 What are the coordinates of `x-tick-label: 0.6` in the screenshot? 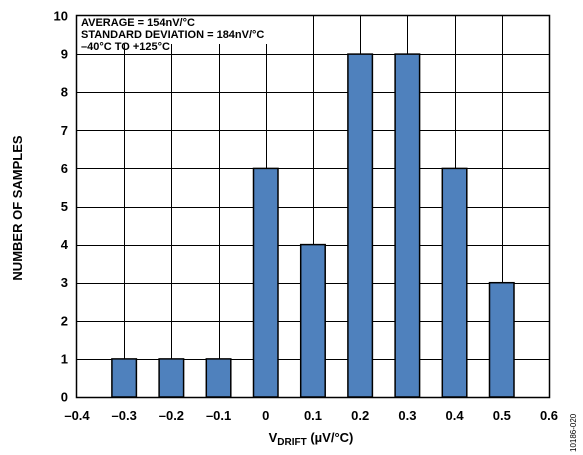 It's located at (549, 415).